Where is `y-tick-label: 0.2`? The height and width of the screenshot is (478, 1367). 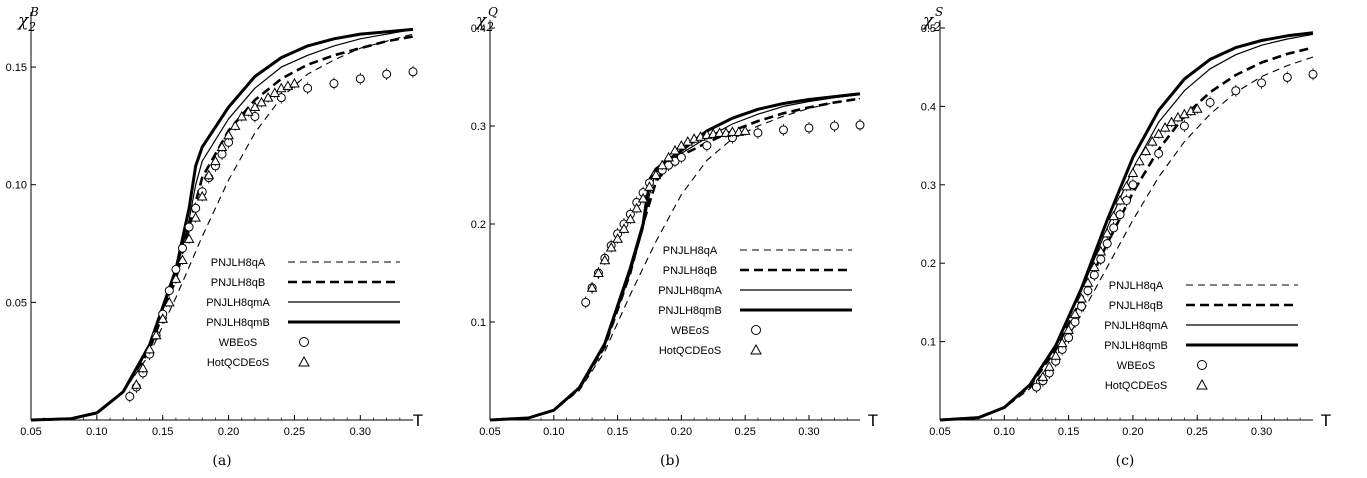 y-tick-label: 0.2 is located at coordinates (478, 225).